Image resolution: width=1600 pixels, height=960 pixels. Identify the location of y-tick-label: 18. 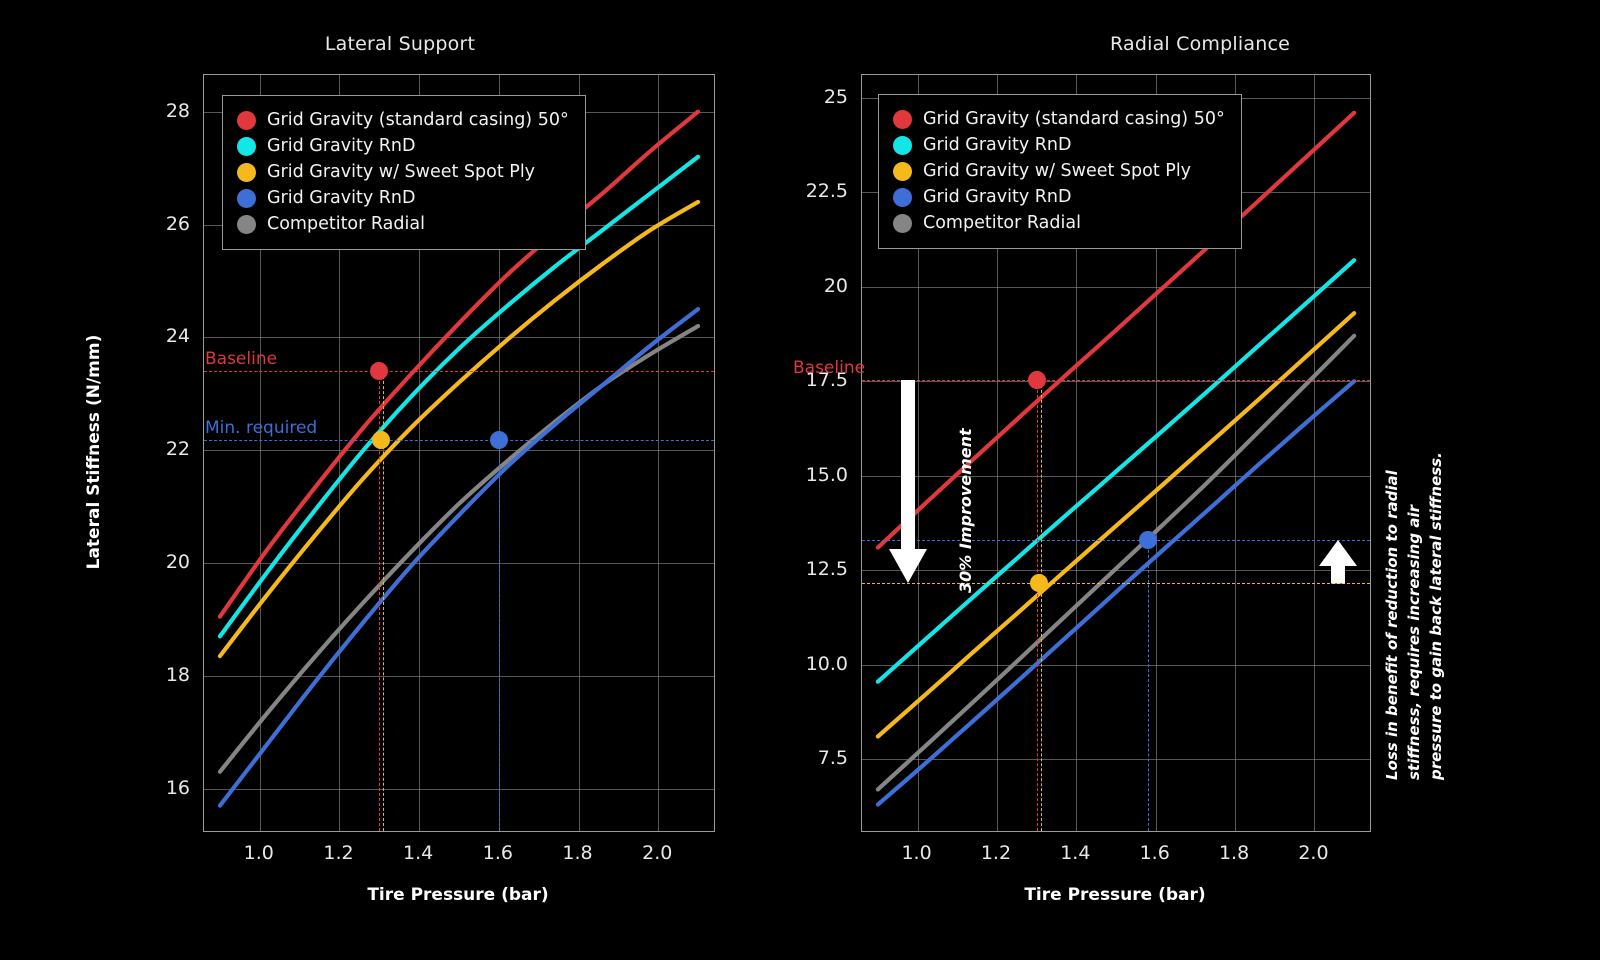
(177, 674).